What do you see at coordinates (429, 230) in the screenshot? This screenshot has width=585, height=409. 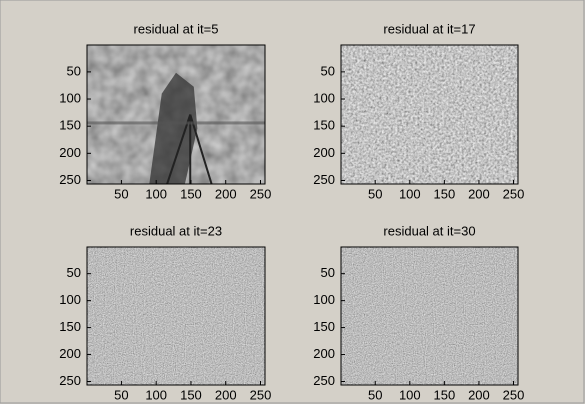 I see `subplot-title: residual at it=30` at bounding box center [429, 230].